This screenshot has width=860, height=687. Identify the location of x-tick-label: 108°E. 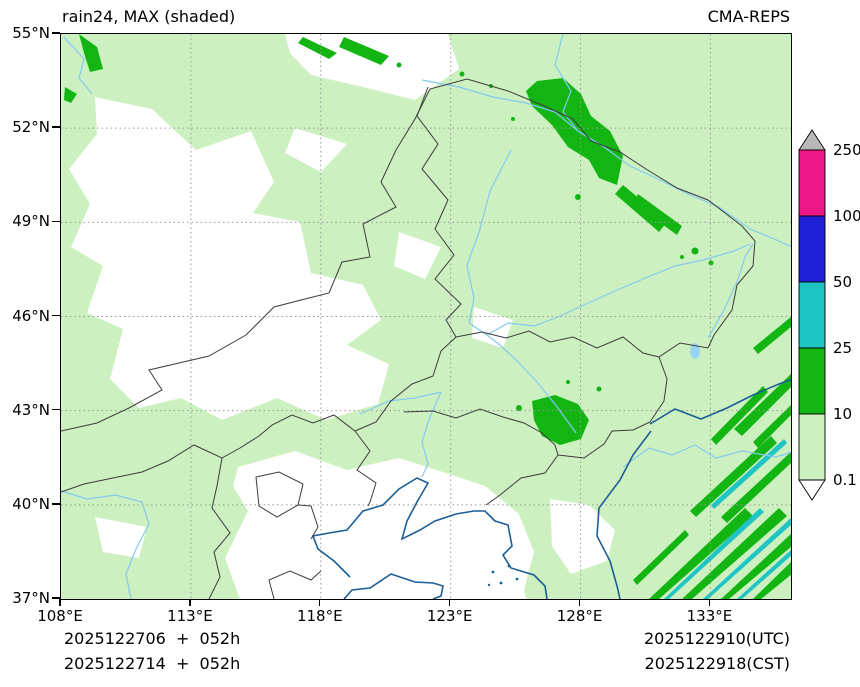
(60, 616).